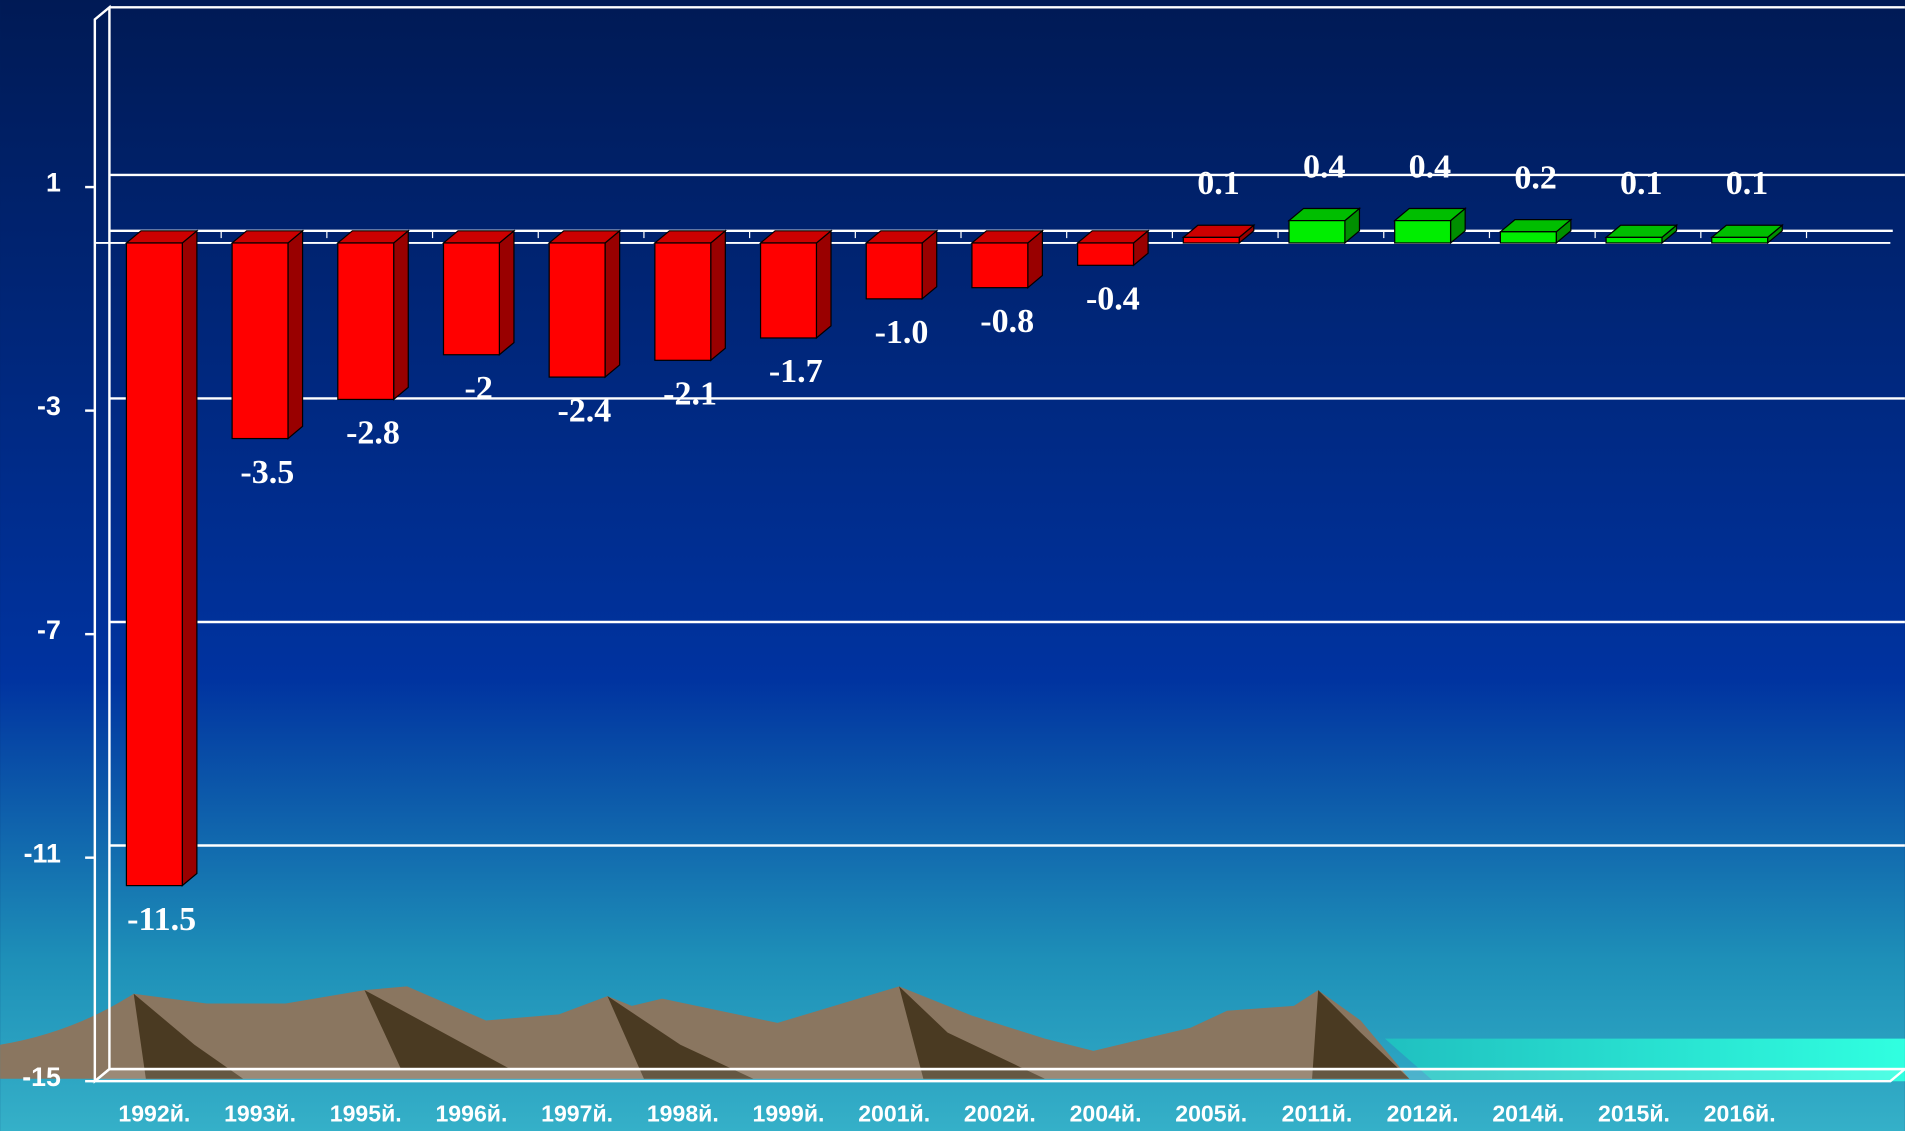  I want to click on x-tick-label: 2015й., so click(1634, 1113).